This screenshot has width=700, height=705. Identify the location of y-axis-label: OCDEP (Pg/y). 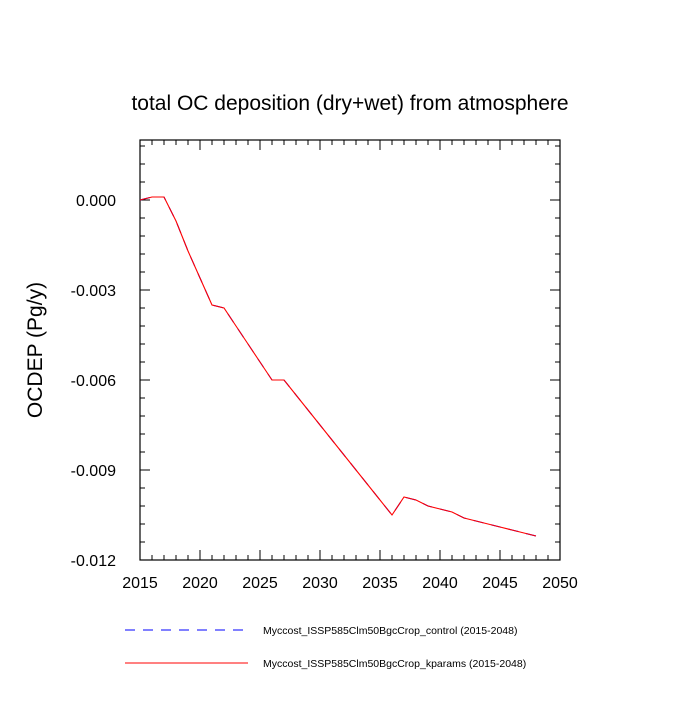
(35, 350).